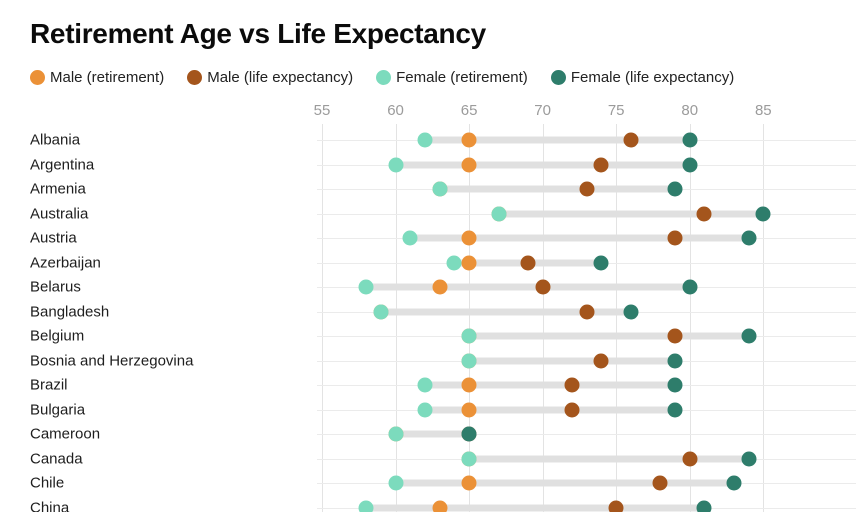 The width and height of the screenshot is (856, 512). I want to click on x-tick-label: 65, so click(469, 110).